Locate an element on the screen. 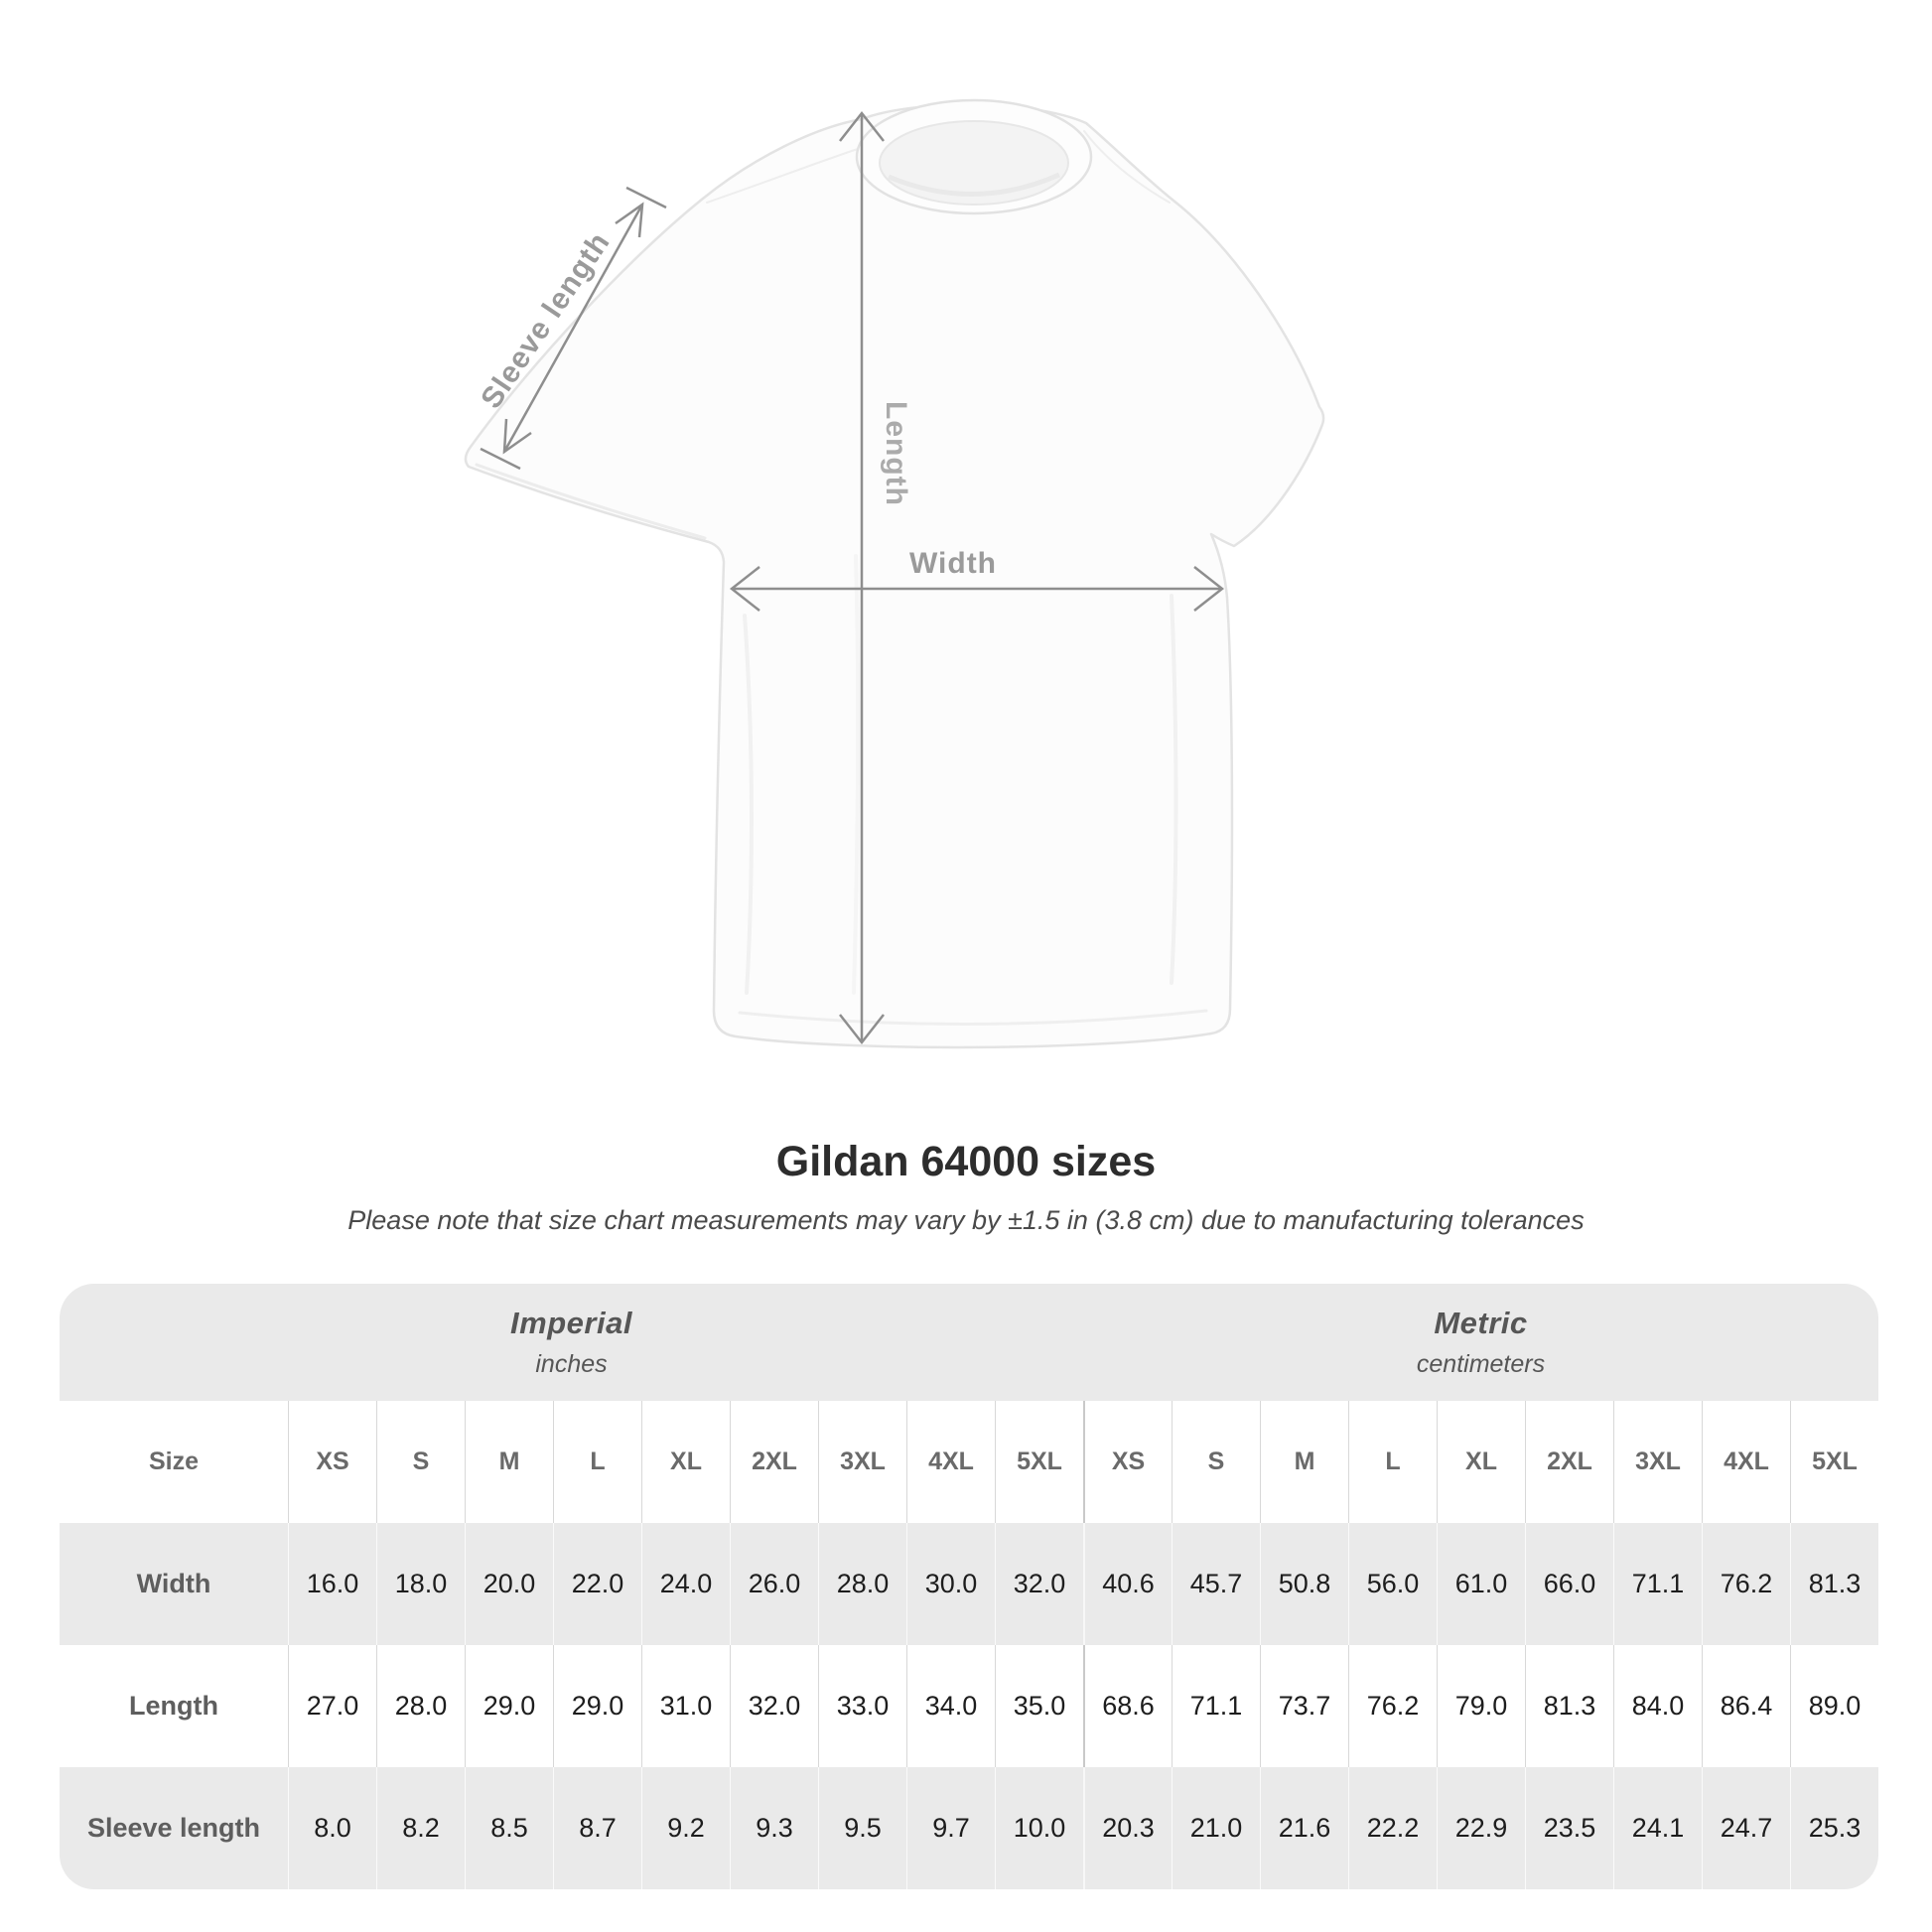  measurement-value-imperial: 27.0 is located at coordinates (332, 1706).